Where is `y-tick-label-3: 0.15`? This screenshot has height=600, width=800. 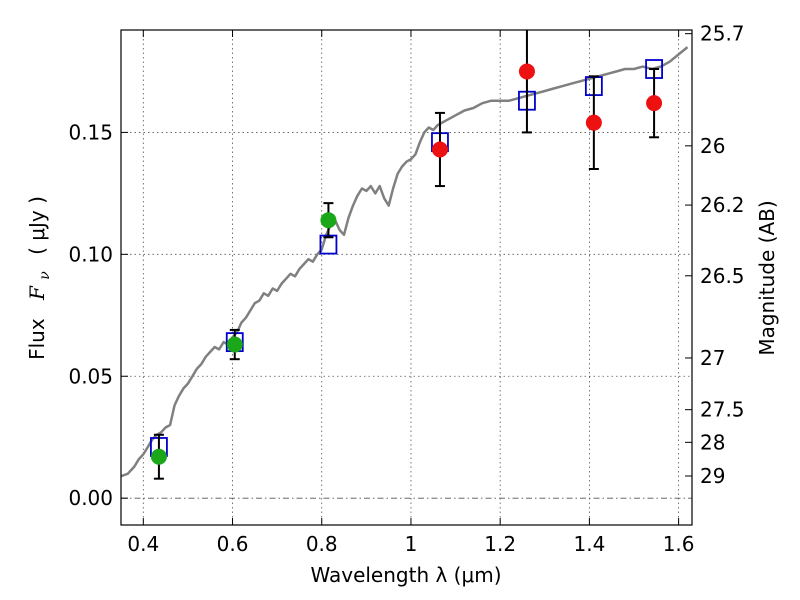 y-tick-label-3: 0.15 is located at coordinates (90, 132).